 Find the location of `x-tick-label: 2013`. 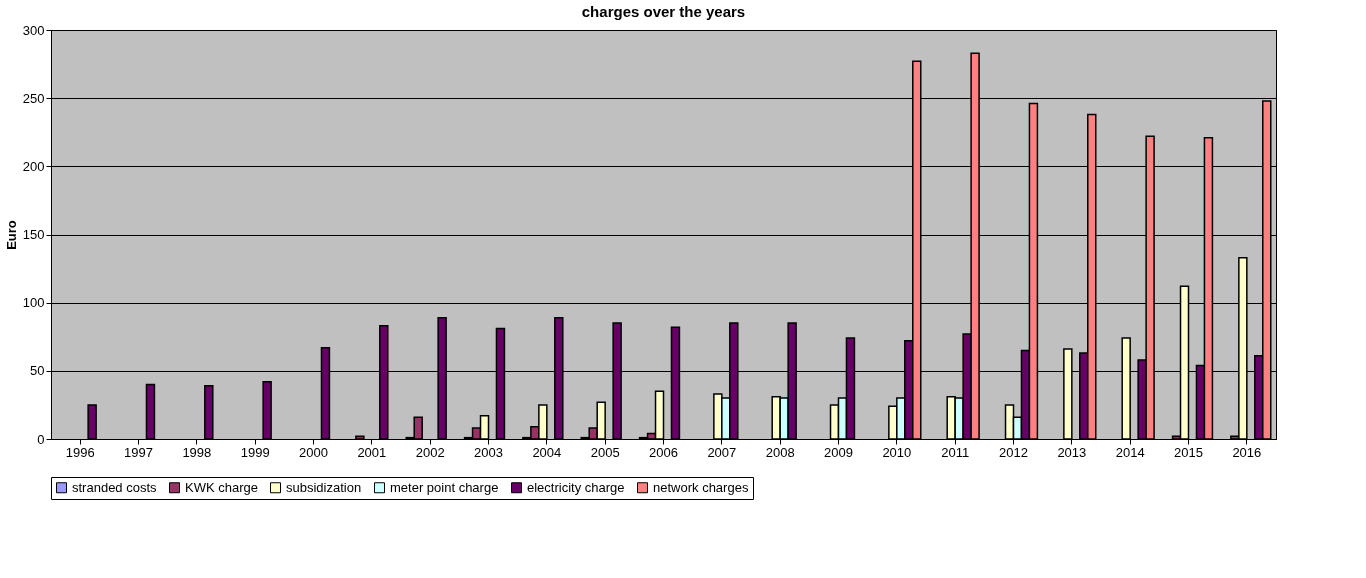

x-tick-label: 2013 is located at coordinates (1072, 452).